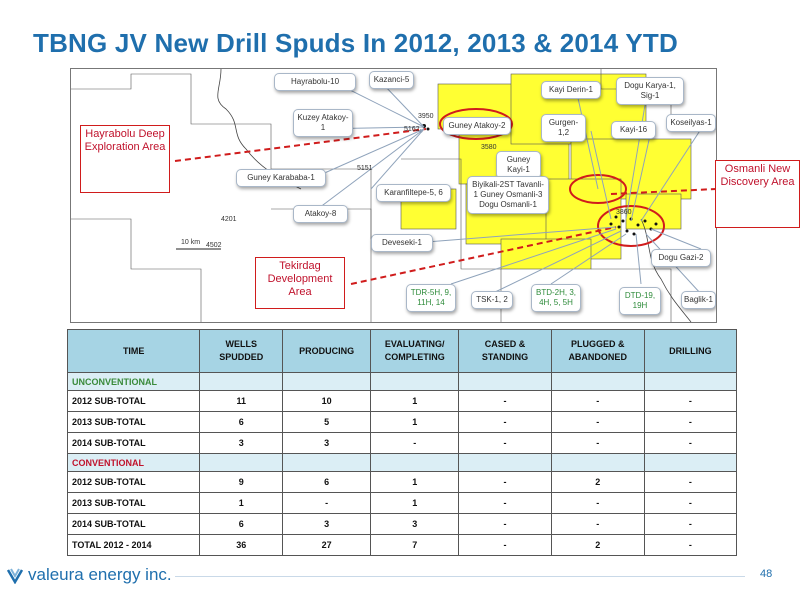 This screenshot has height=600, width=800. I want to click on header-producing: PRODUCING, so click(327, 351).